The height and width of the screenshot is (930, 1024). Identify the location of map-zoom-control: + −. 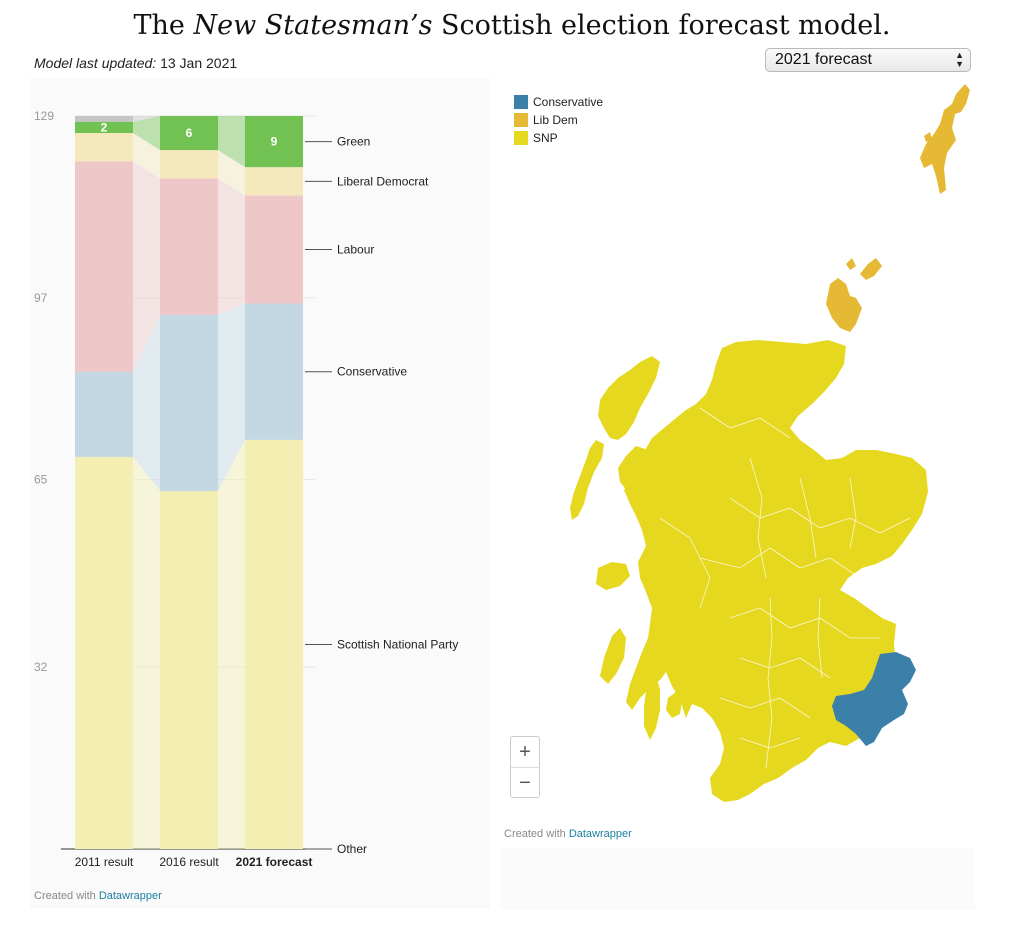
(525, 767).